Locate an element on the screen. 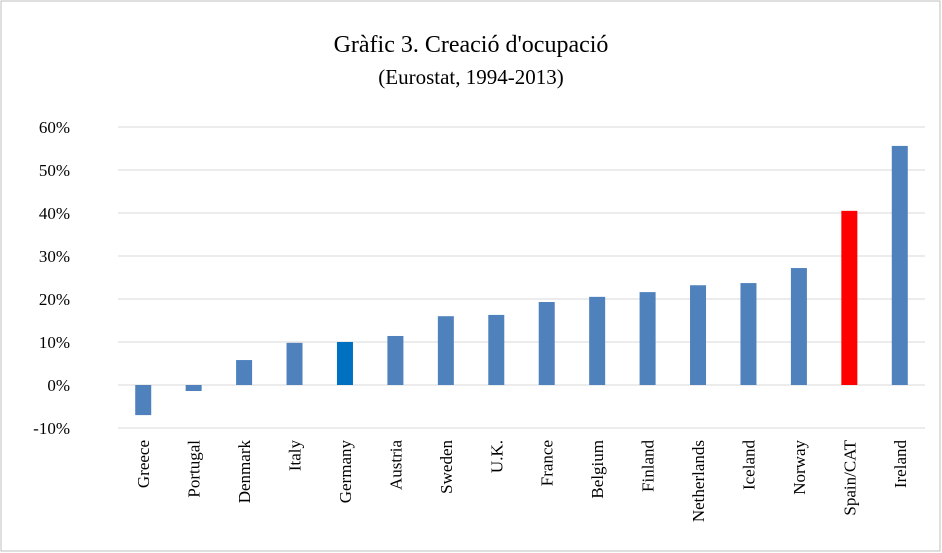 The height and width of the screenshot is (553, 942). y-tick-label: 0% is located at coordinates (58, 385).